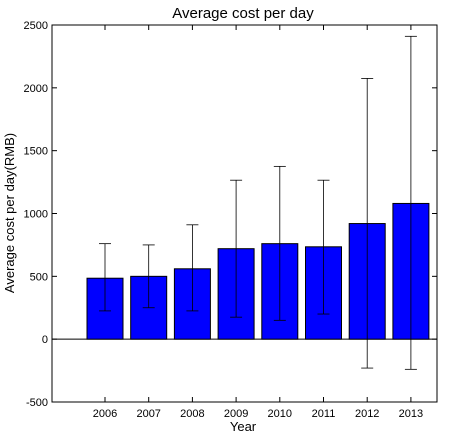 The height and width of the screenshot is (434, 450). What do you see at coordinates (36, 26) in the screenshot?
I see `y-tick-label: 2500` at bounding box center [36, 26].